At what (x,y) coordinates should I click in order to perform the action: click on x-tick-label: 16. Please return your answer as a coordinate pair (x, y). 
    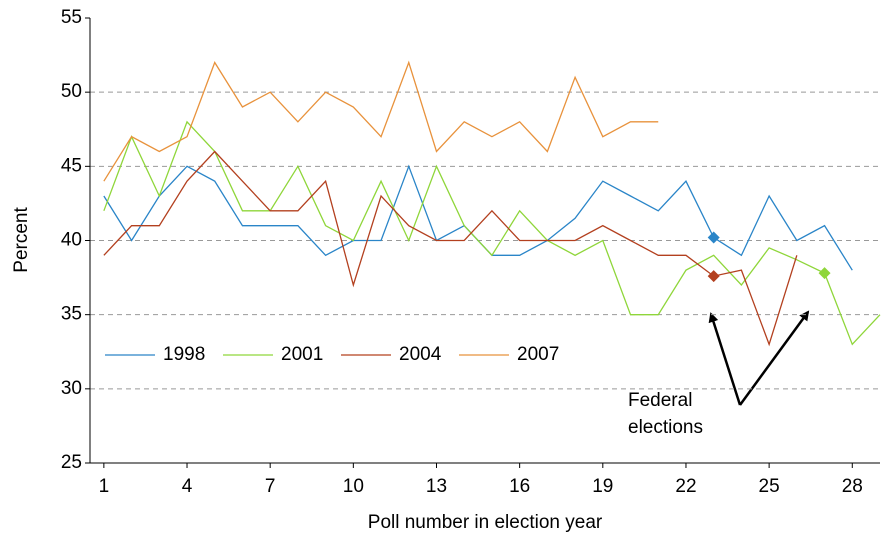
    Looking at the image, I should click on (519, 486).